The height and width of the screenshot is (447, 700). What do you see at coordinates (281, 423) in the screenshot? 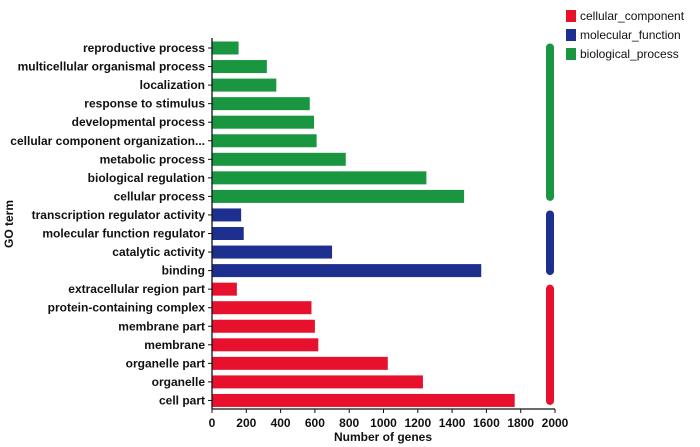
I see `x-tick-label-400: 400` at bounding box center [281, 423].